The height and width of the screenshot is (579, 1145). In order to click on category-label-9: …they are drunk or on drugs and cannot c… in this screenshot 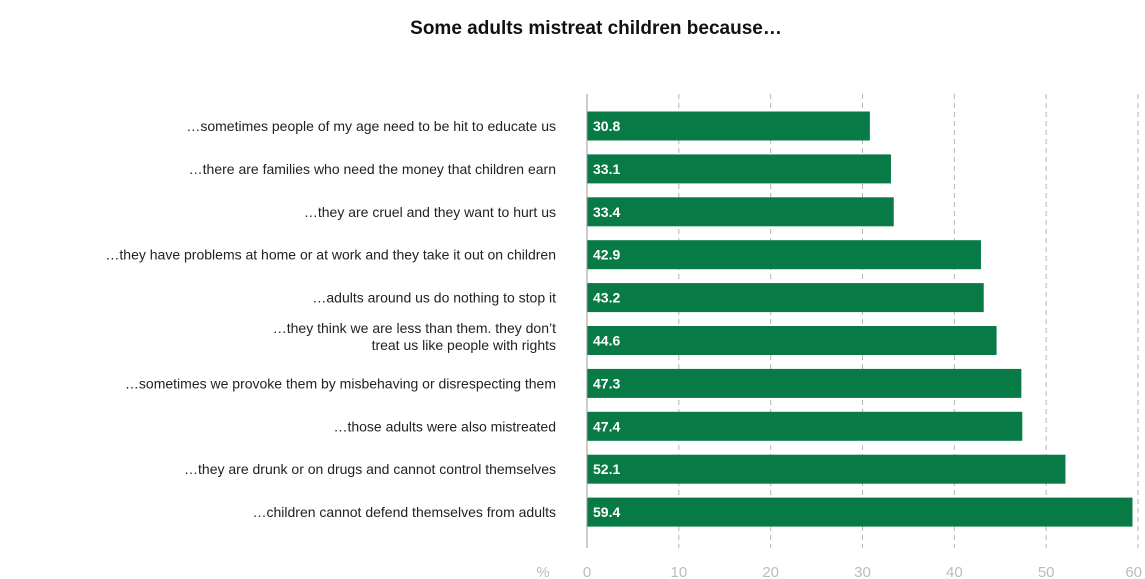, I will do `click(370, 469)`.